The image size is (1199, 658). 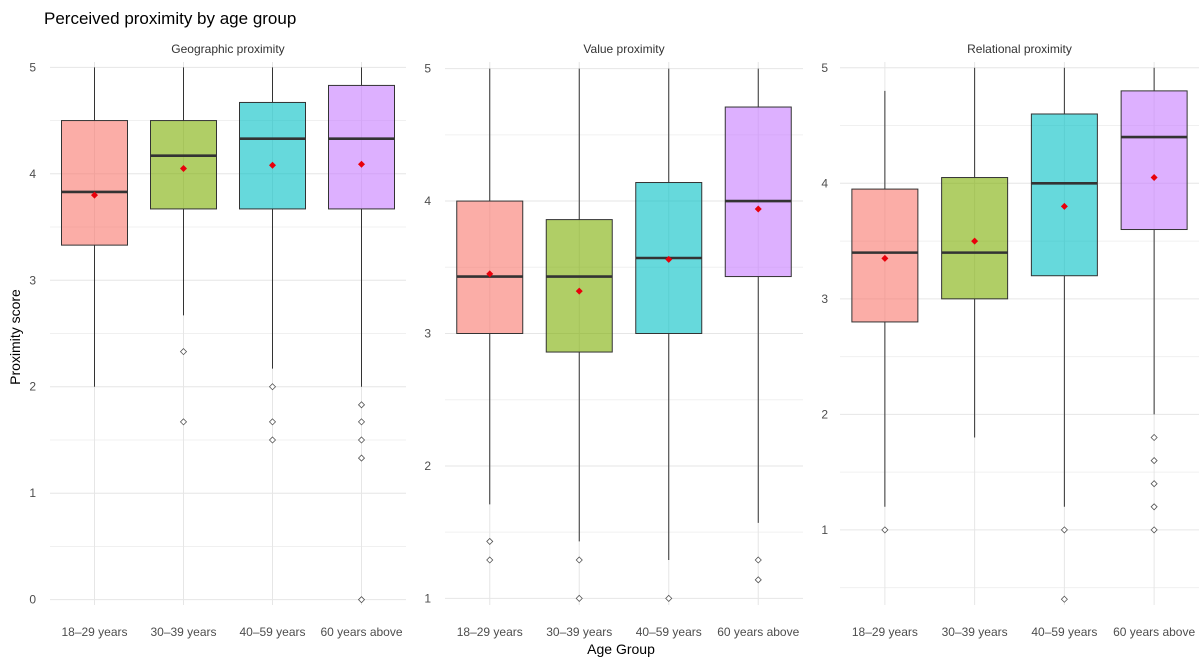 What do you see at coordinates (621, 649) in the screenshot?
I see `x-axis-label: Age Group` at bounding box center [621, 649].